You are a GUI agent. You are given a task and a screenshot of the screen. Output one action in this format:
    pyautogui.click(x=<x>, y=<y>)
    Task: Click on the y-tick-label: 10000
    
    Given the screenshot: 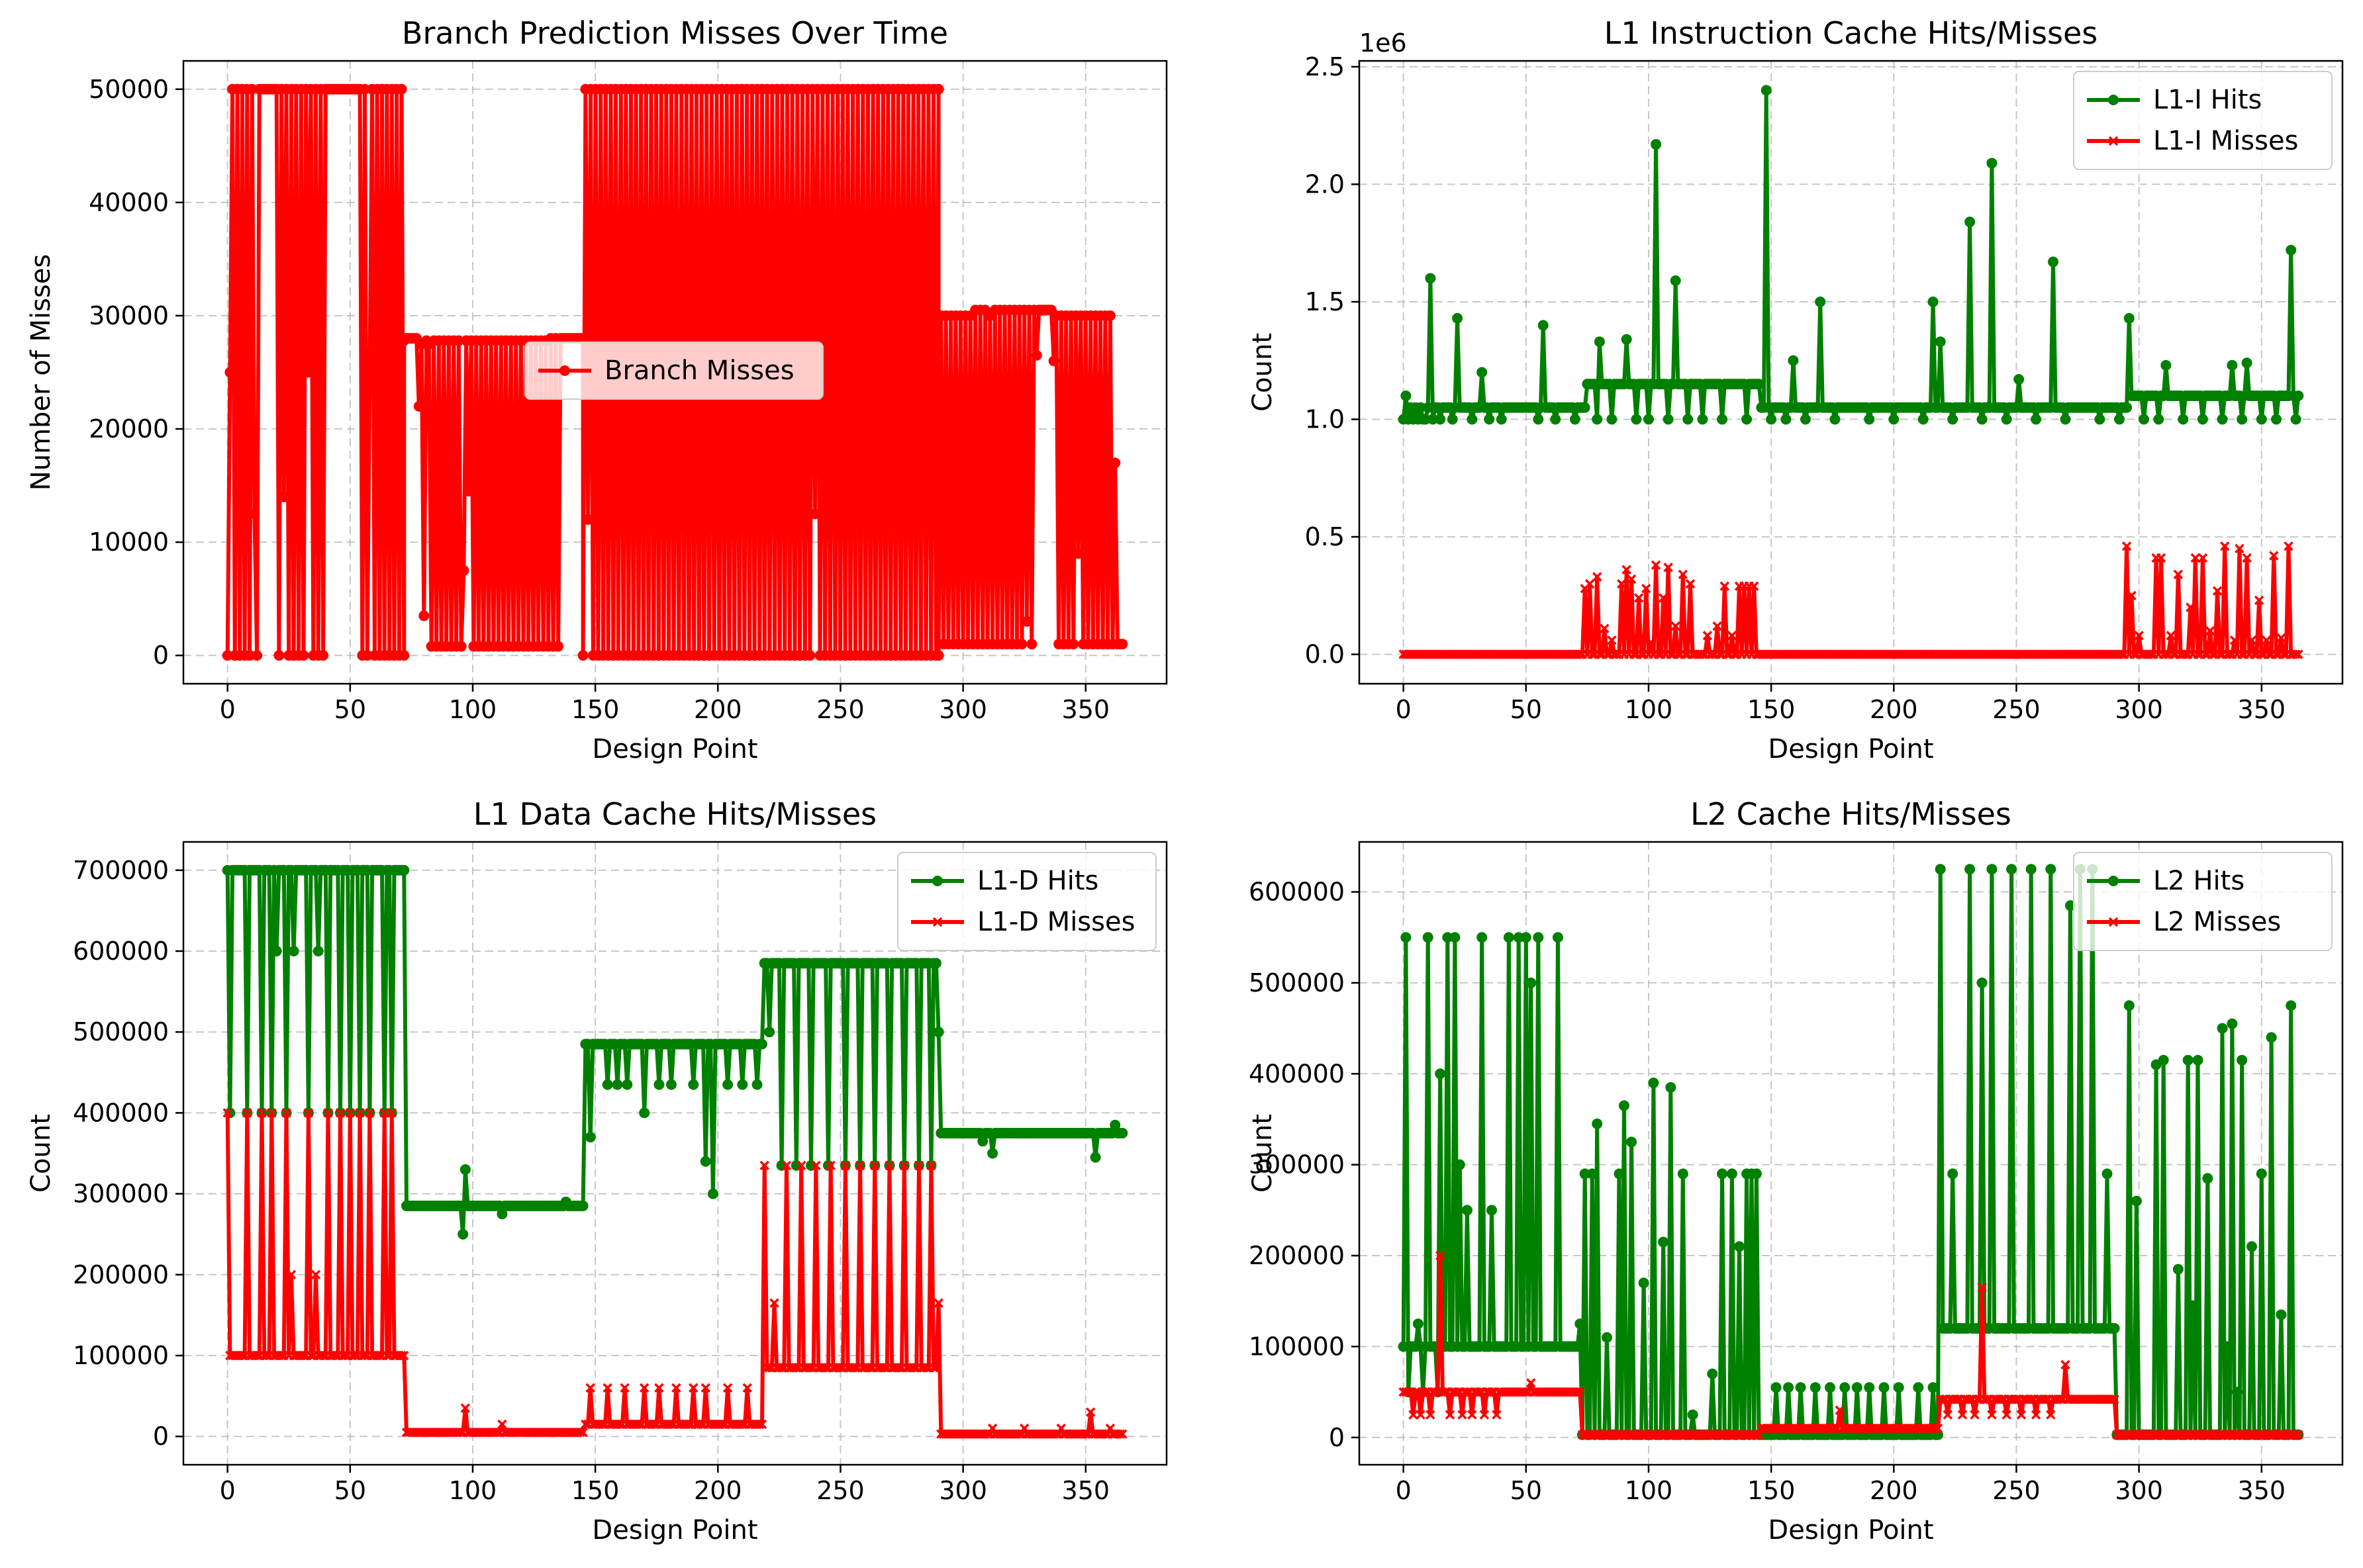 What is the action you would take?
    pyautogui.click(x=129, y=542)
    